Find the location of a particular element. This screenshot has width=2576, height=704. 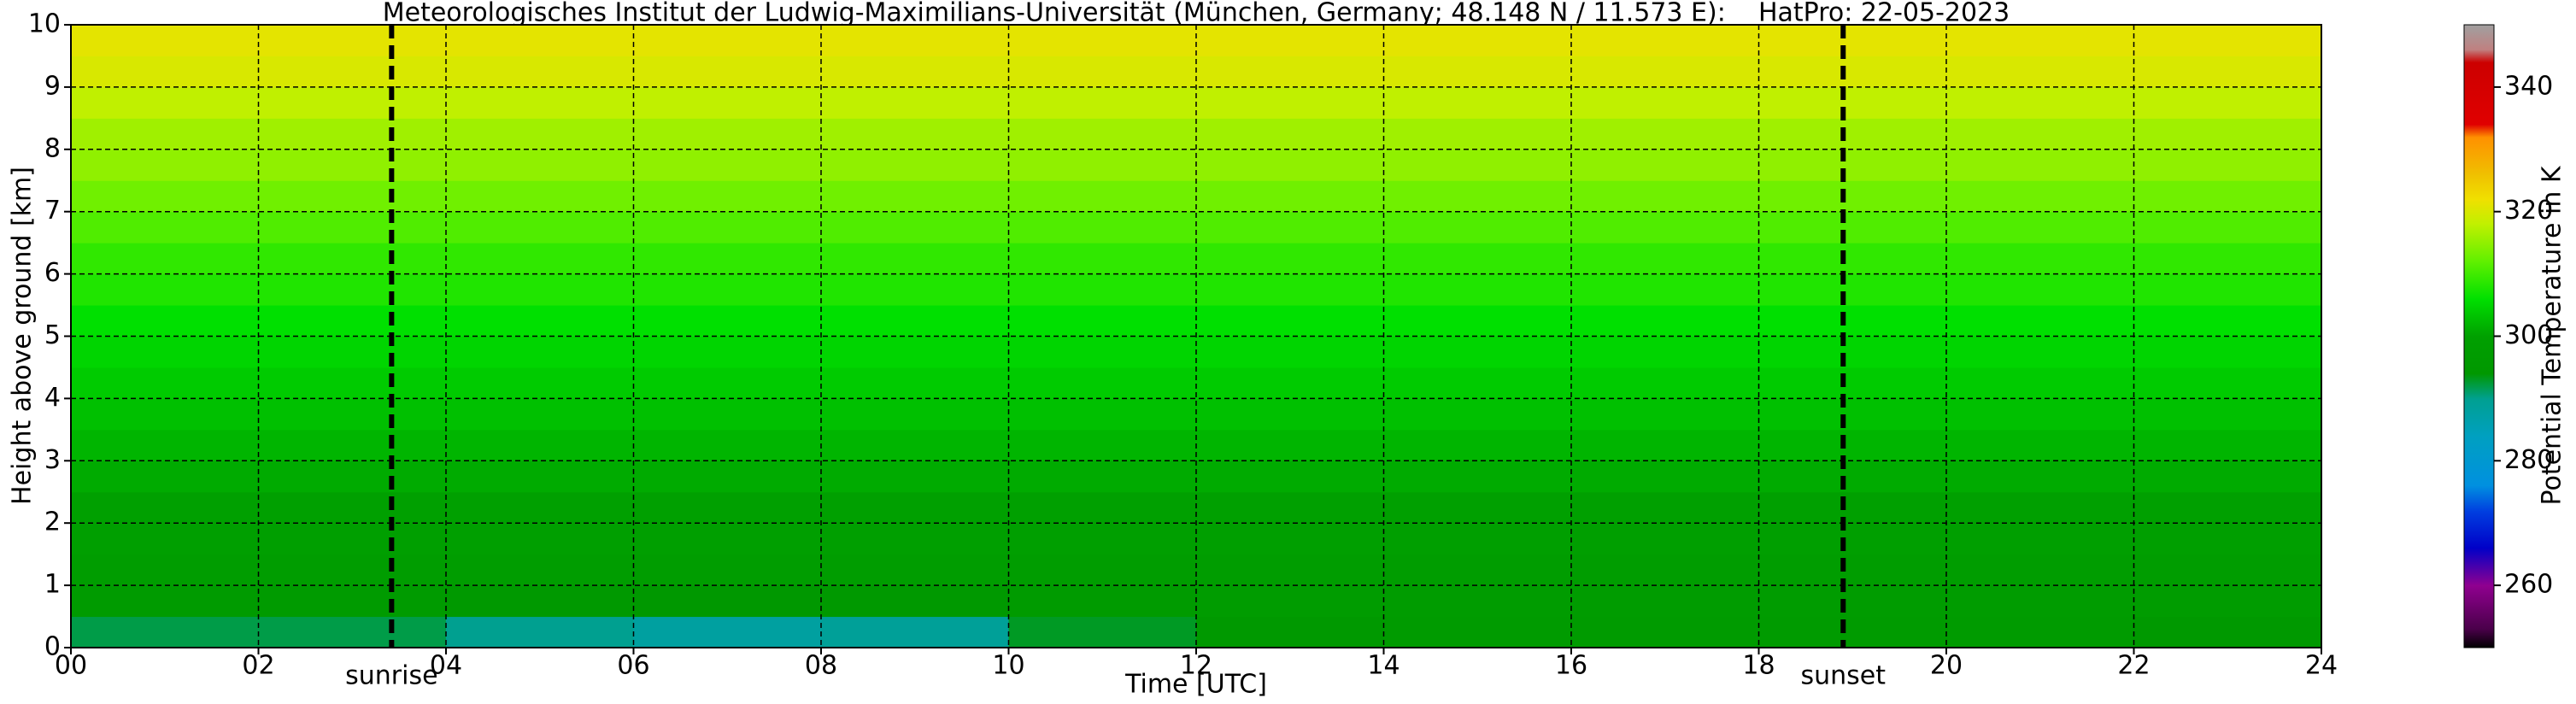

x-tick-label: 12 is located at coordinates (1196, 666).